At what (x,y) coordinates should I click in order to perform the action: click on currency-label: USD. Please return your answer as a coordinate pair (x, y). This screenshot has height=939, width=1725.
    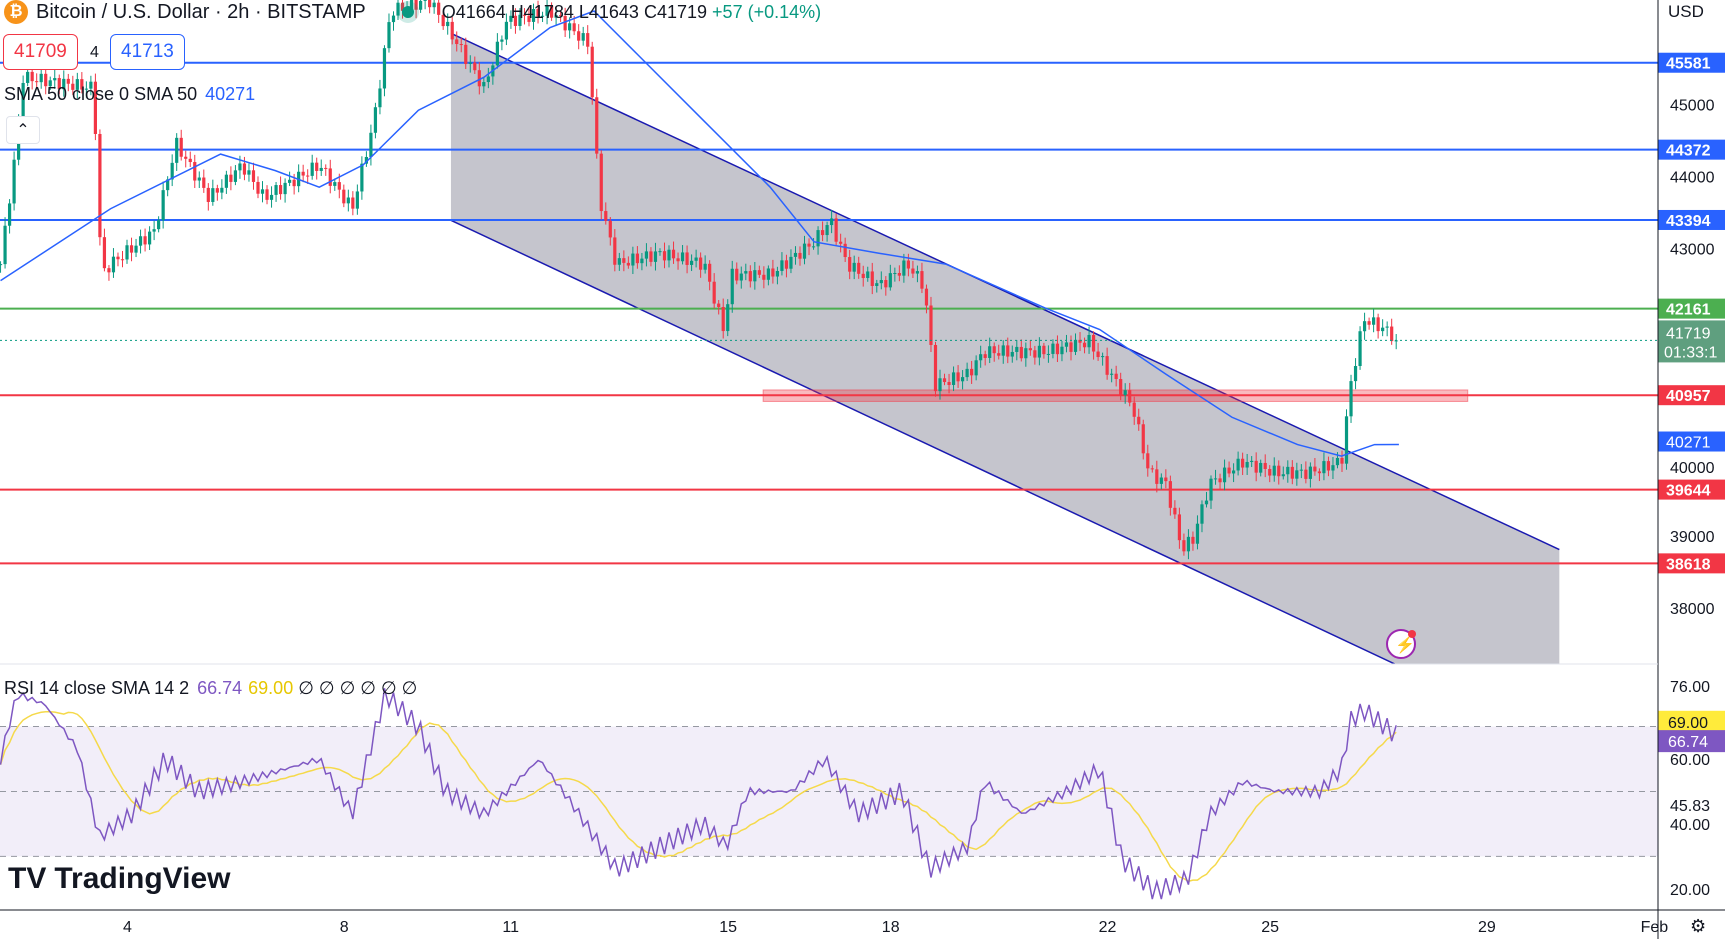
    Looking at the image, I should click on (1686, 11).